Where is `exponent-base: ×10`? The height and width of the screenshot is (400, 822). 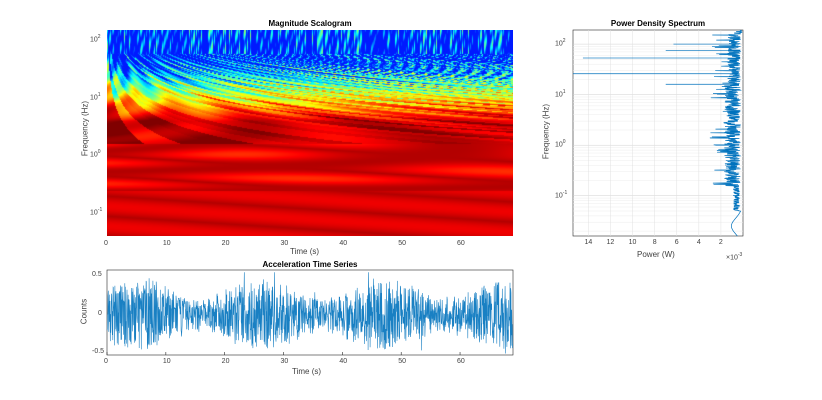
exponent-base: ×10 is located at coordinates (732, 258).